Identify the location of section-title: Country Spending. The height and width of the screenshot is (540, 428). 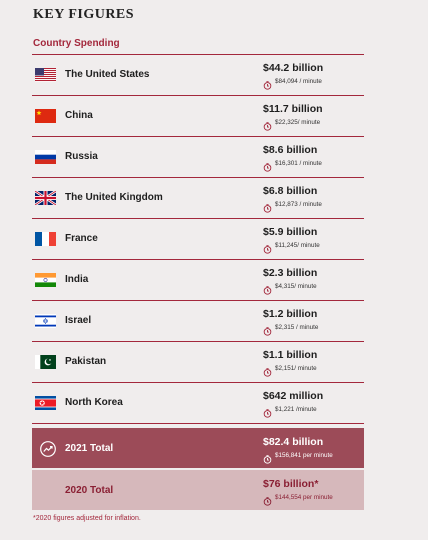
(76, 43).